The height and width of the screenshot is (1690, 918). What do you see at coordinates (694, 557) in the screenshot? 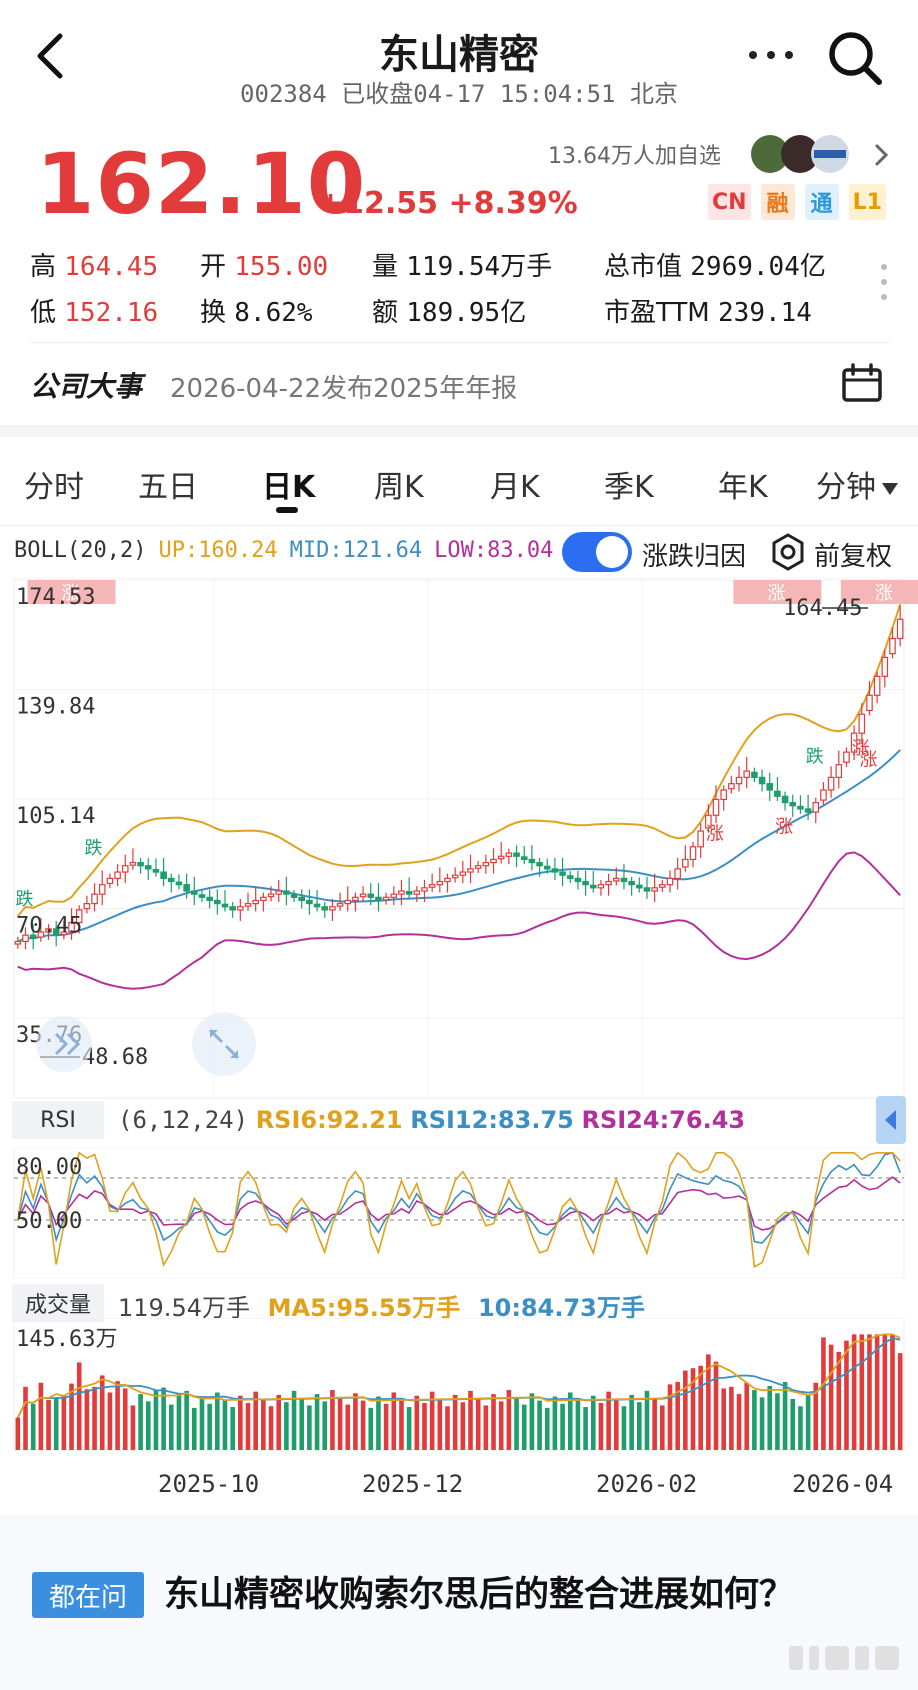
I see `attribution-label: 涨跌归因` at bounding box center [694, 557].